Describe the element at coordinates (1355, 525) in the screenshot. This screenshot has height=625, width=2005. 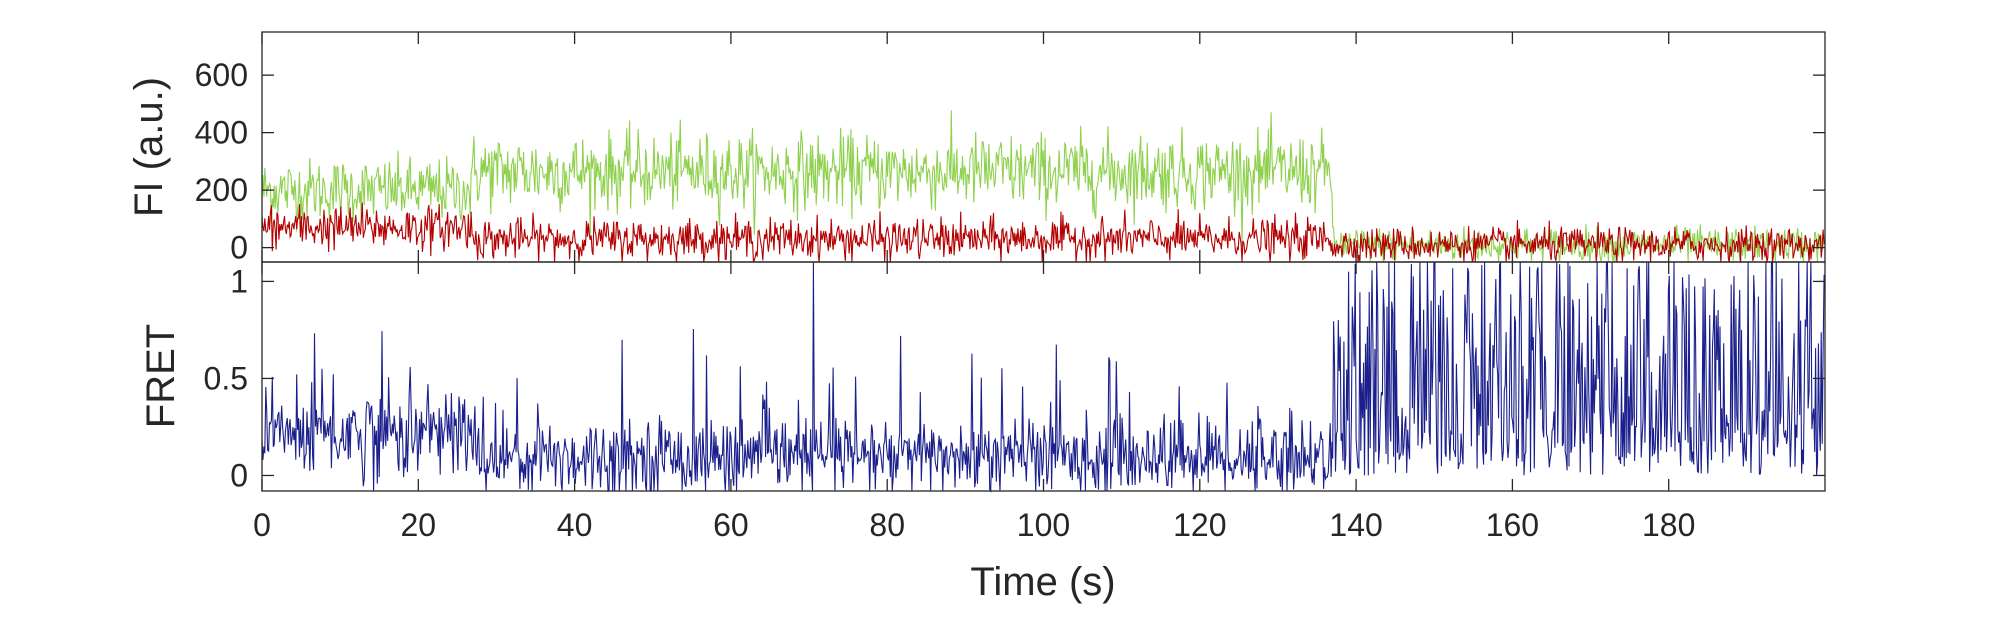
I see `x-tick-label: 140` at that location.